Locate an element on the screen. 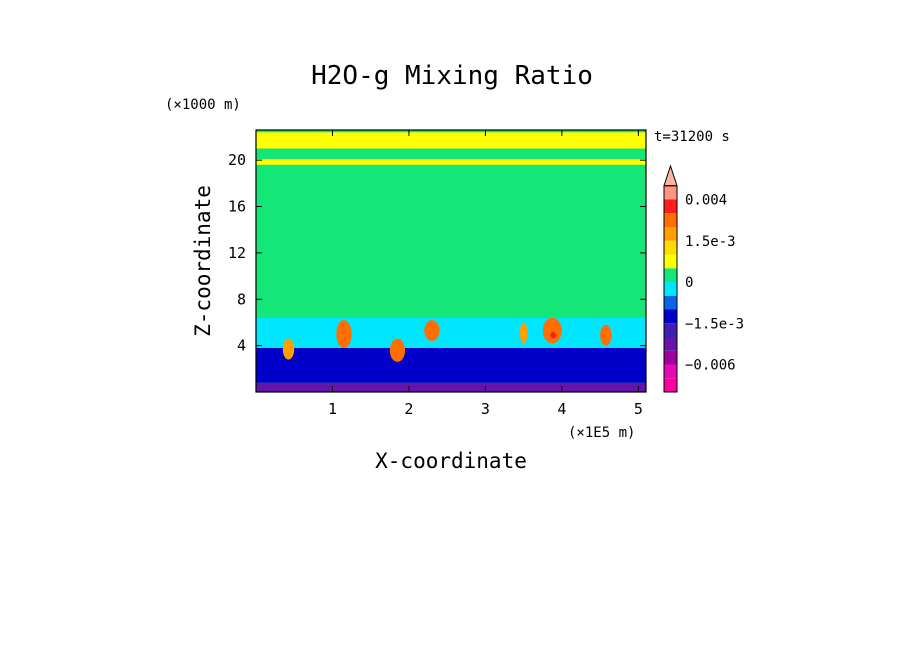  y-tick-label: 8 is located at coordinates (241, 299).